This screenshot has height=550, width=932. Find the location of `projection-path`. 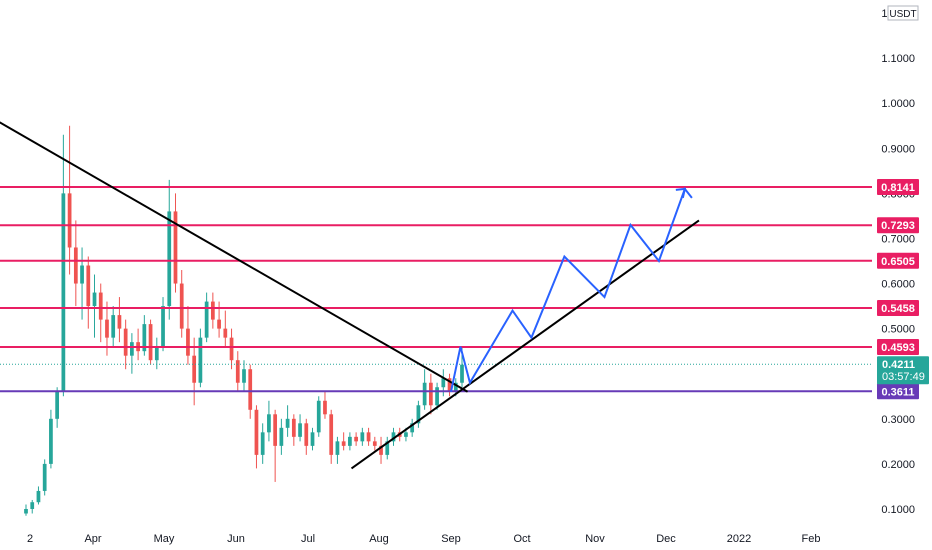

projection-path is located at coordinates (571, 289).